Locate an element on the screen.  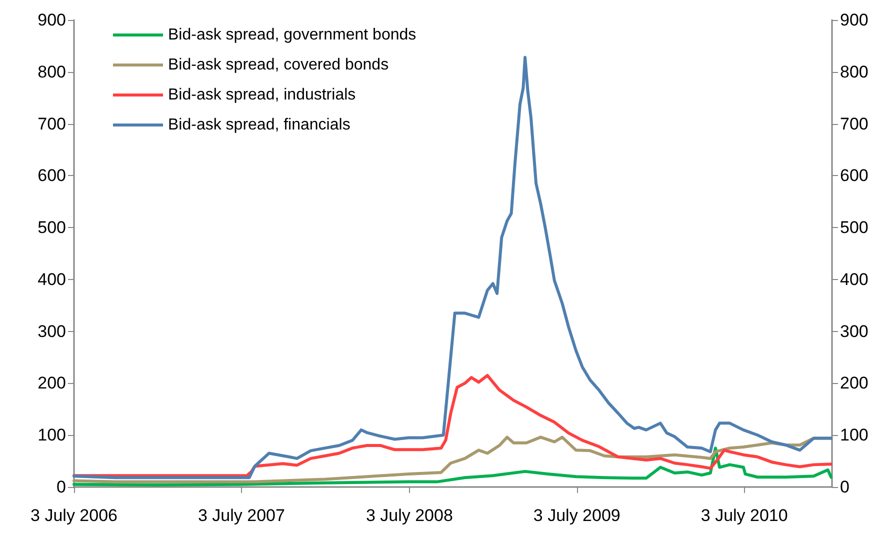
y-tick-label: 200 is located at coordinates (52, 383).